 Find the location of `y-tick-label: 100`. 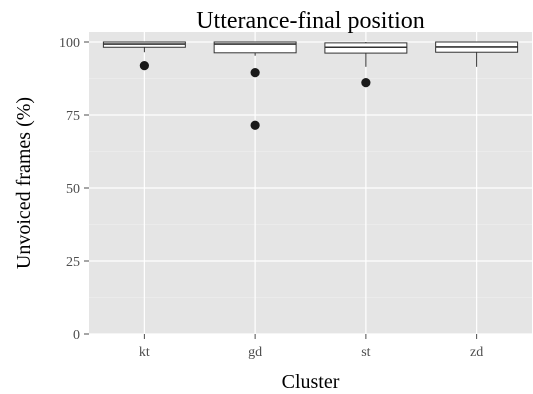

y-tick-label: 100 is located at coordinates (69, 43).